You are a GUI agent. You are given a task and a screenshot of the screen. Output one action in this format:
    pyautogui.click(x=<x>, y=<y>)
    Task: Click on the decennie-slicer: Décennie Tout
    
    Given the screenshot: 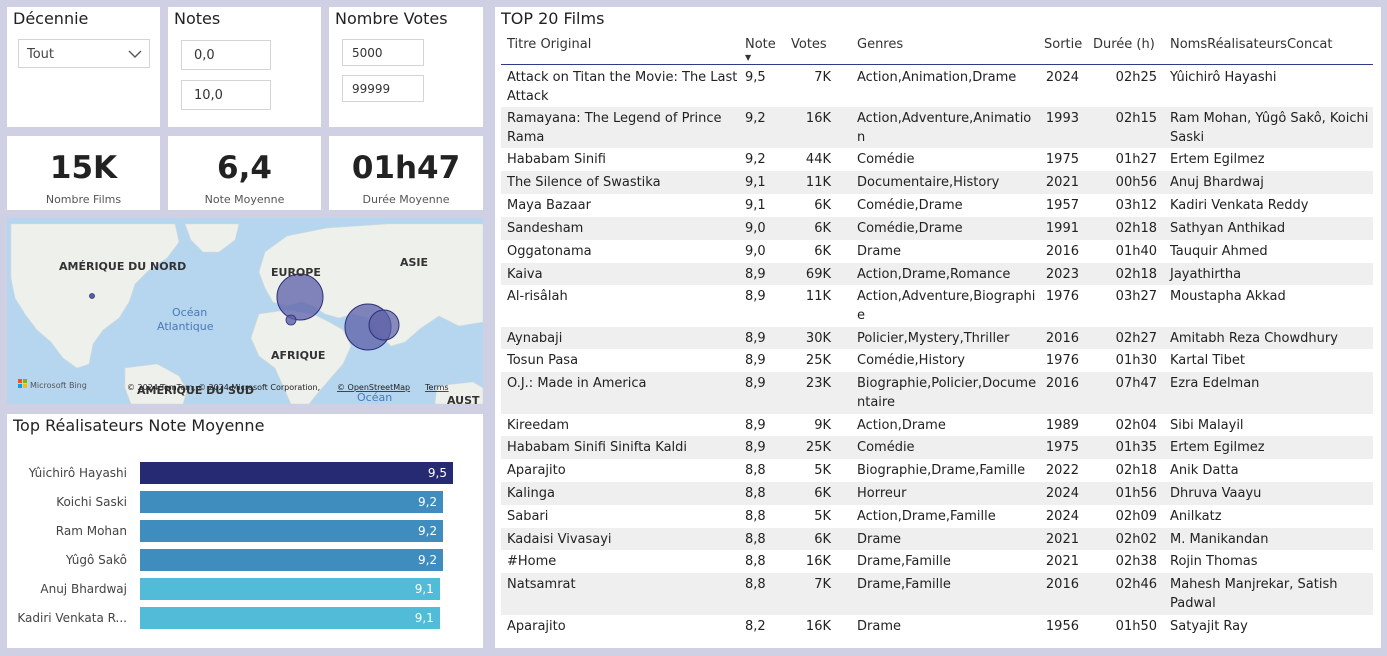 What is the action you would take?
    pyautogui.click(x=83, y=67)
    